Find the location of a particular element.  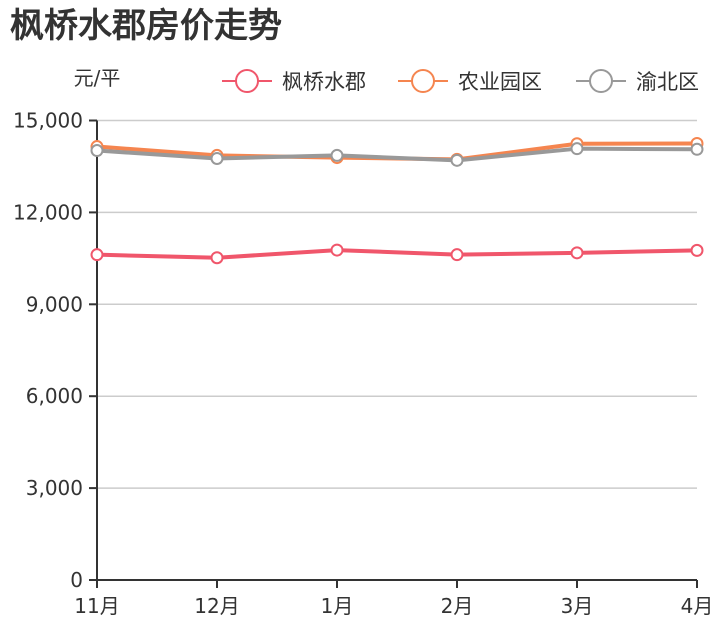

y-tick-label: 9,000 is located at coordinates (54, 304).